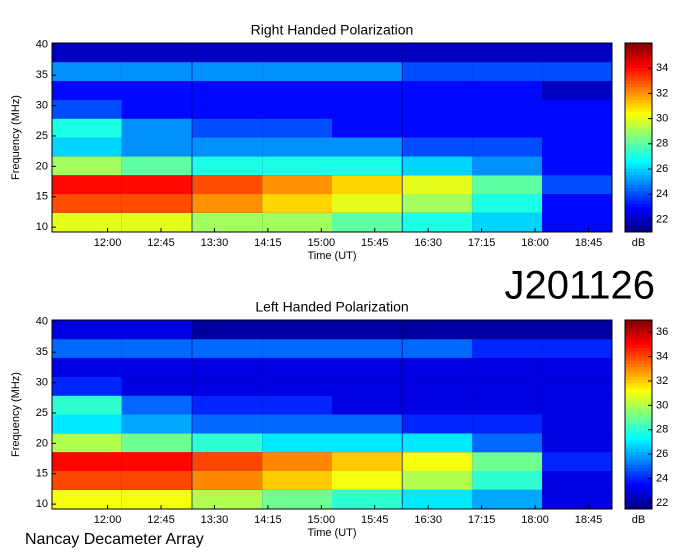  What do you see at coordinates (114, 539) in the screenshot?
I see `footer-label: Nancay Decameter Array` at bounding box center [114, 539].